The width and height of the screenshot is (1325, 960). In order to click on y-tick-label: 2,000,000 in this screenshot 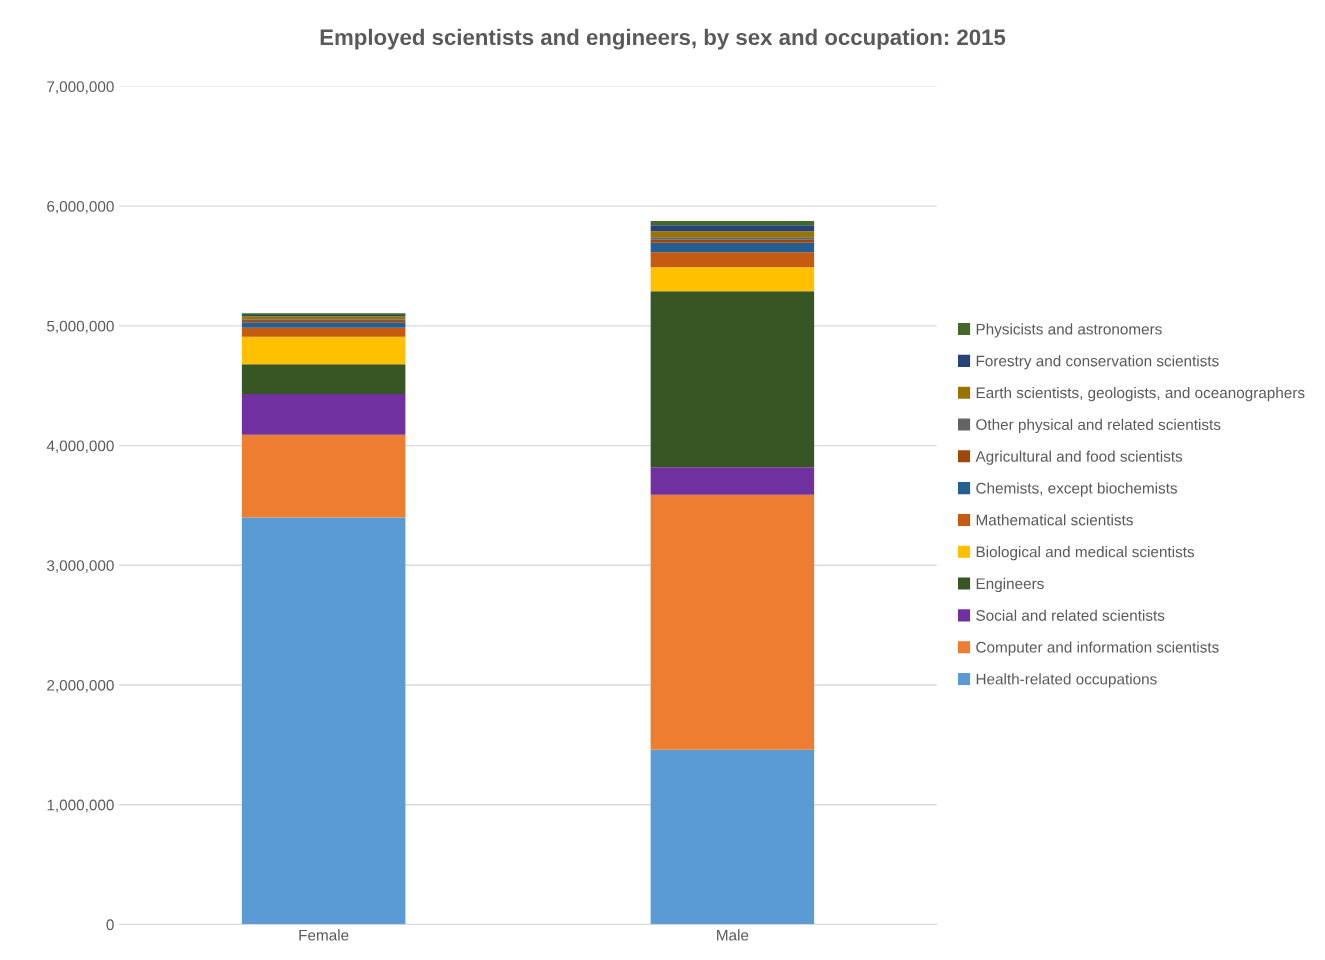, I will do `click(80, 686)`.